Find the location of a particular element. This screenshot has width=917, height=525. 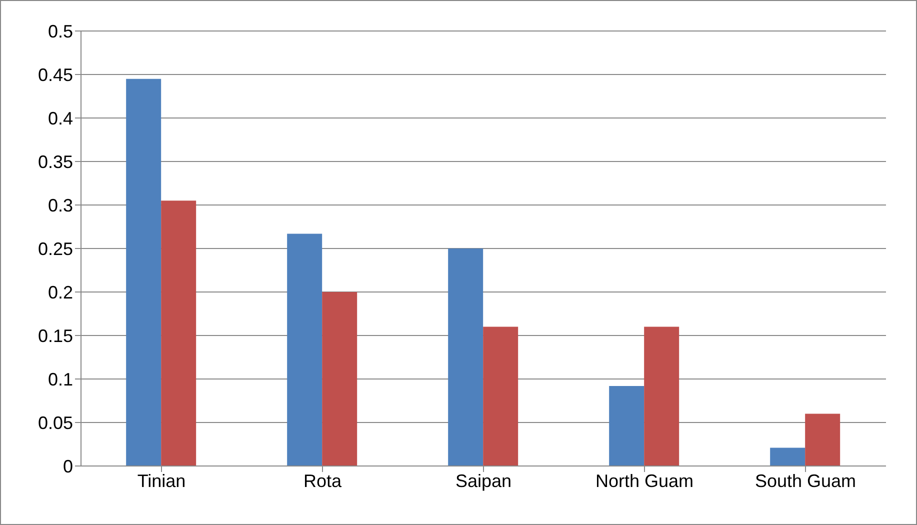

y-tick-label: 0.1 is located at coordinates (60, 379).